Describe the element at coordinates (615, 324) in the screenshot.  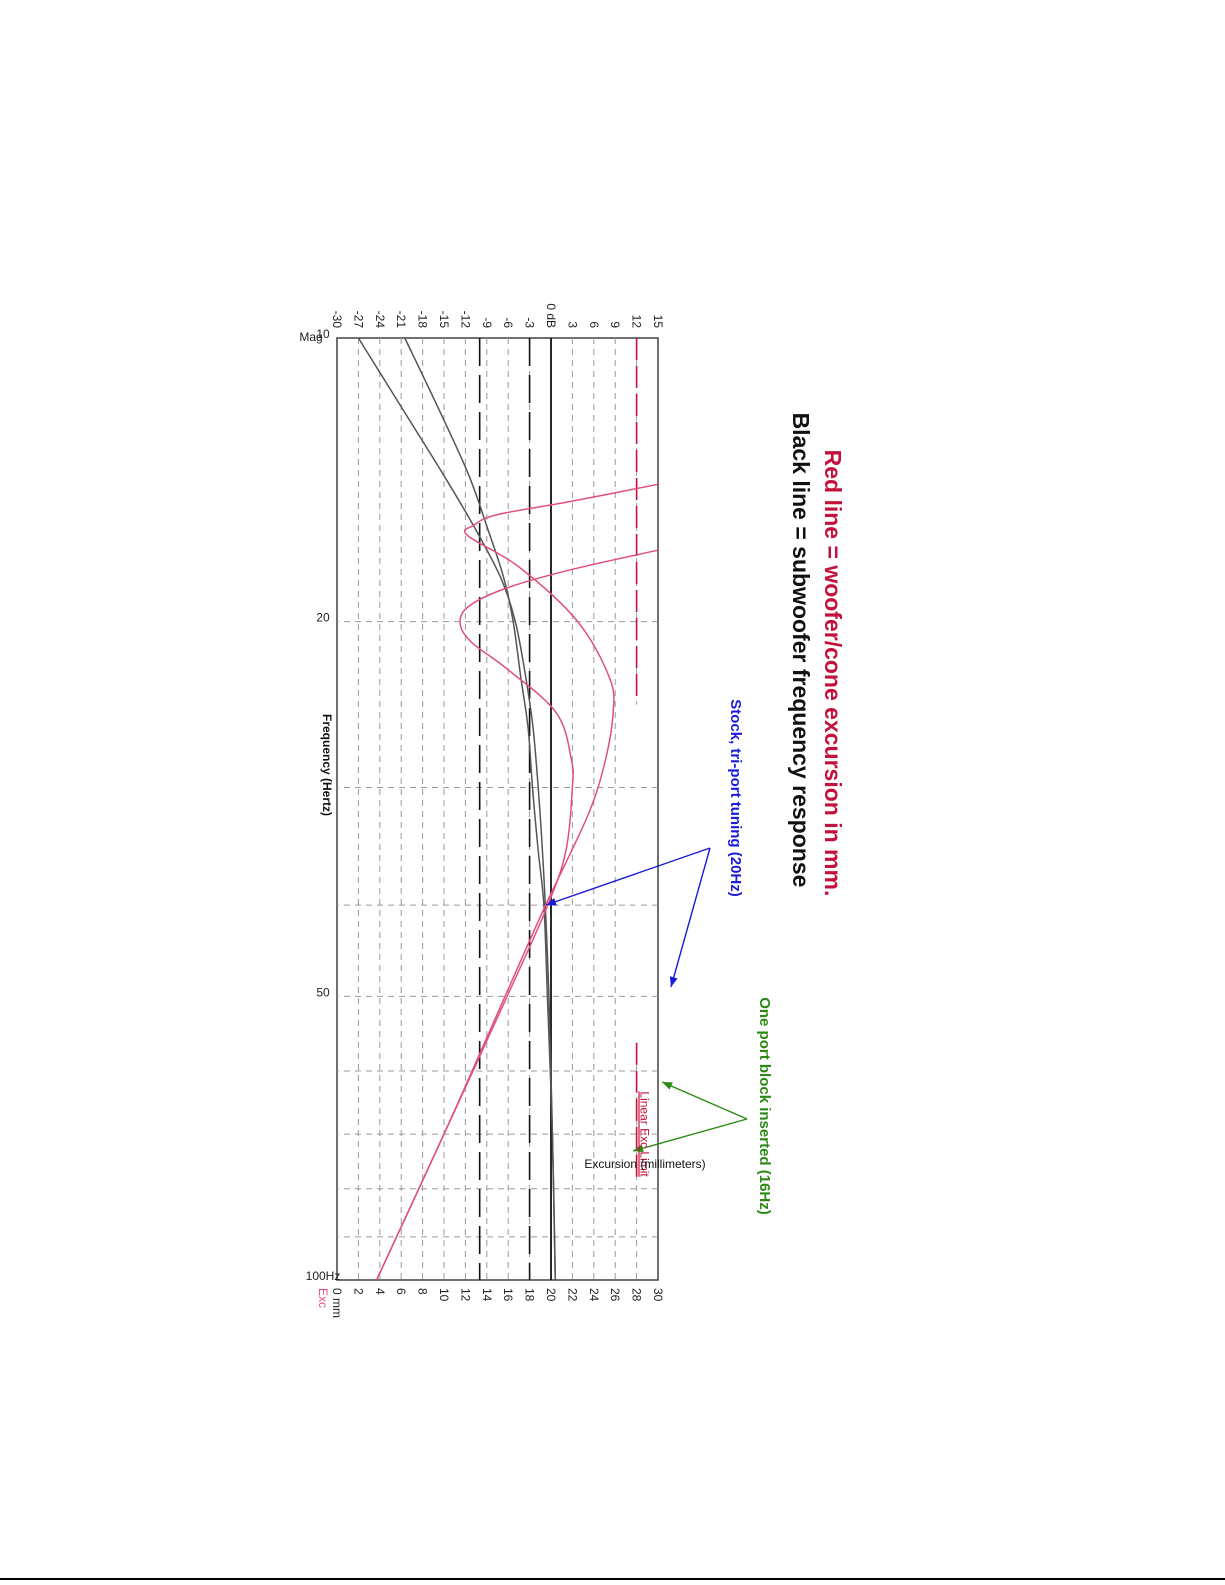
I see `mag-tick-label: 9` at that location.